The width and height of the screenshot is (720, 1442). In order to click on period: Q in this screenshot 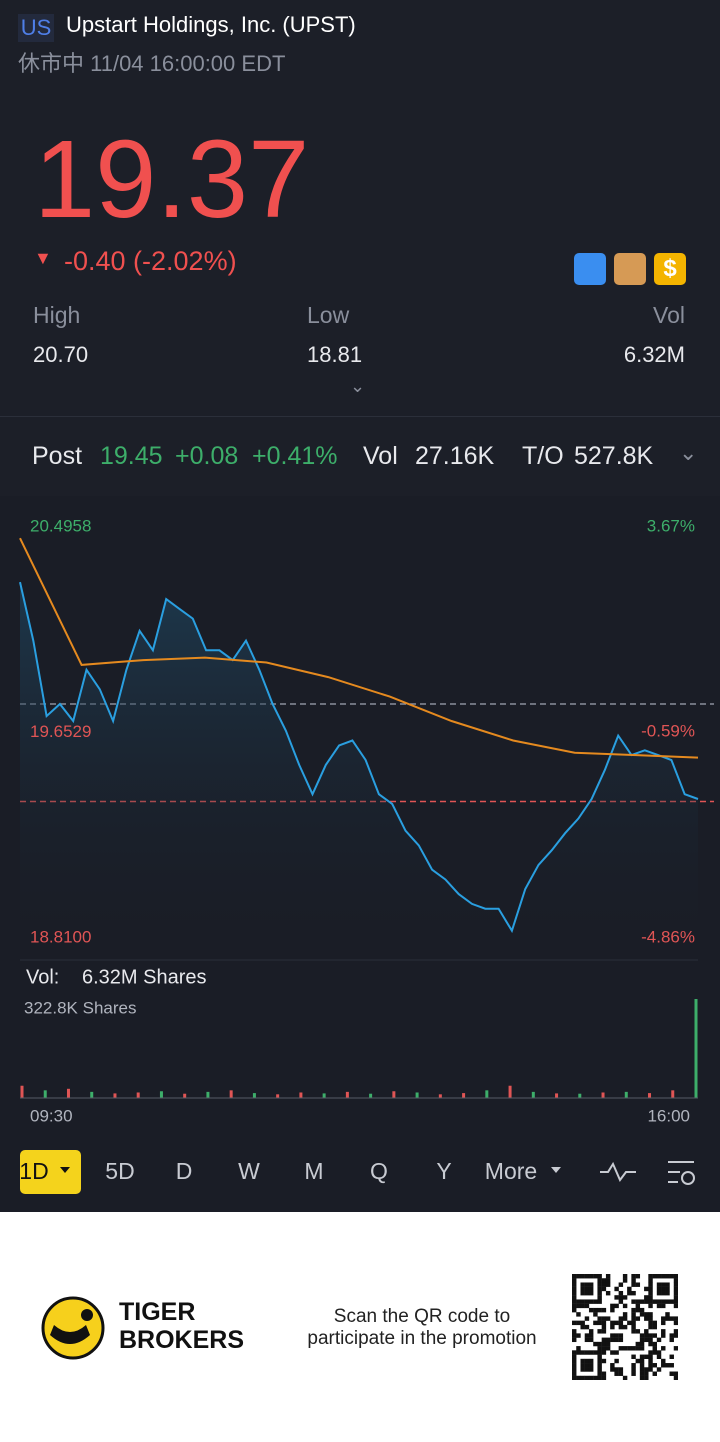, I will do `click(379, 1171)`.